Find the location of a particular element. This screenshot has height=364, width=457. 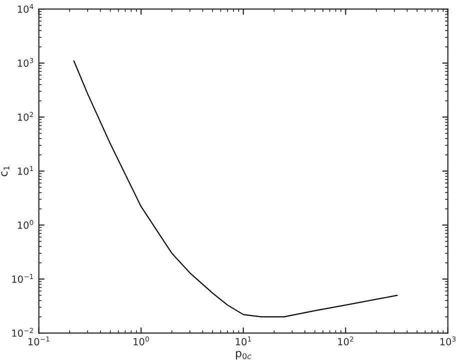

x-tick-label: 10$^{1}$ is located at coordinates (243, 341).